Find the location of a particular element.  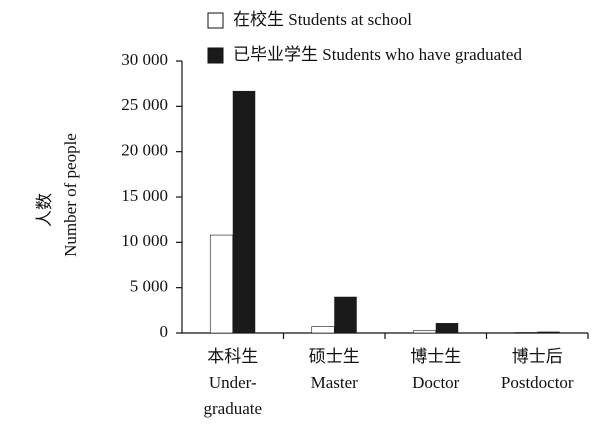

y-tick-label: 25 000 is located at coordinates (144, 104).